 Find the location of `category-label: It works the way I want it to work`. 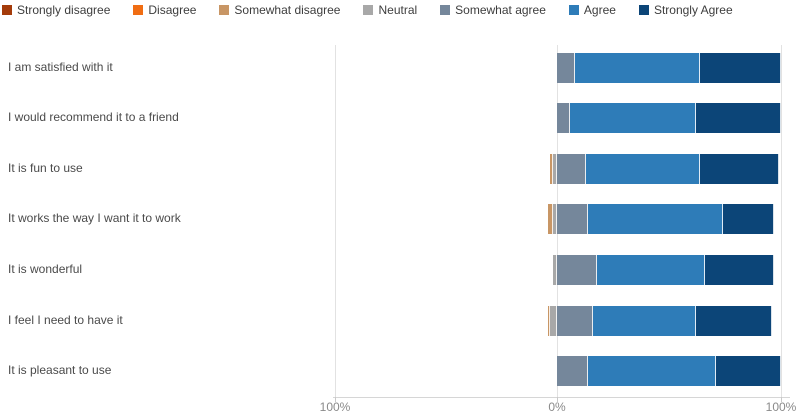

category-label: It works the way I want it to work is located at coordinates (94, 218).